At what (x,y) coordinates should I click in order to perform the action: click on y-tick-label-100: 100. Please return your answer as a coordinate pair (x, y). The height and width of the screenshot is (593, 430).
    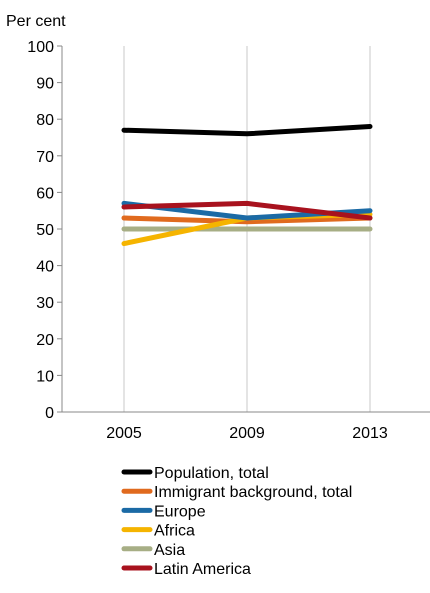
    Looking at the image, I should click on (40, 47).